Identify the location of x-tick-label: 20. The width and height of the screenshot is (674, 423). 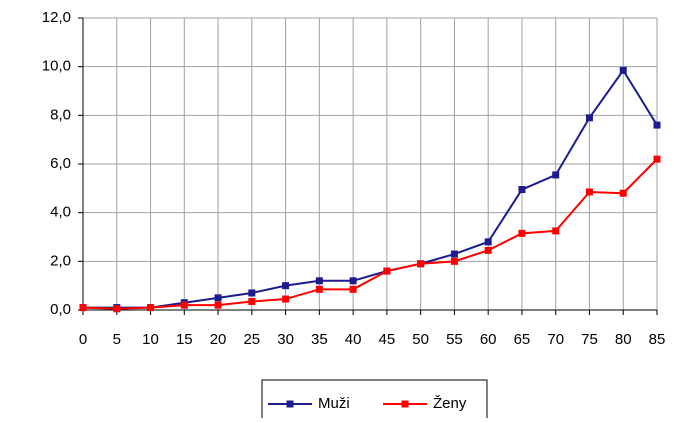
(218, 339).